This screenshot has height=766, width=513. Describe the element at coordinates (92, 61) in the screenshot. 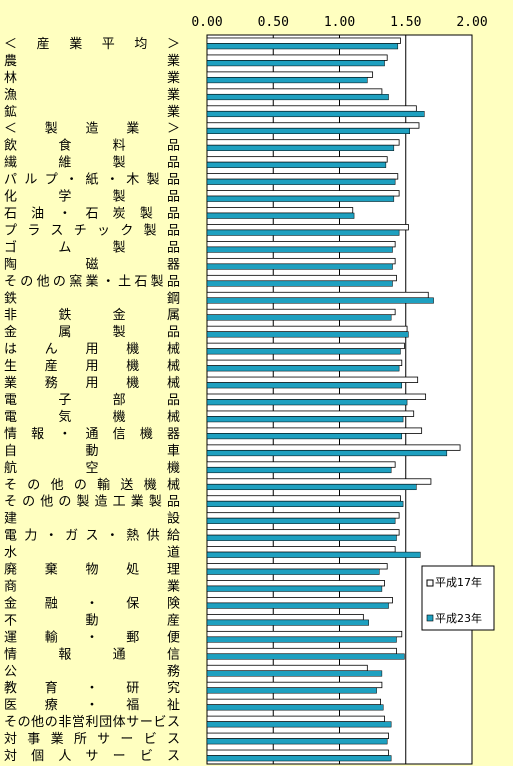

I see `category-label: 農 業` at that location.